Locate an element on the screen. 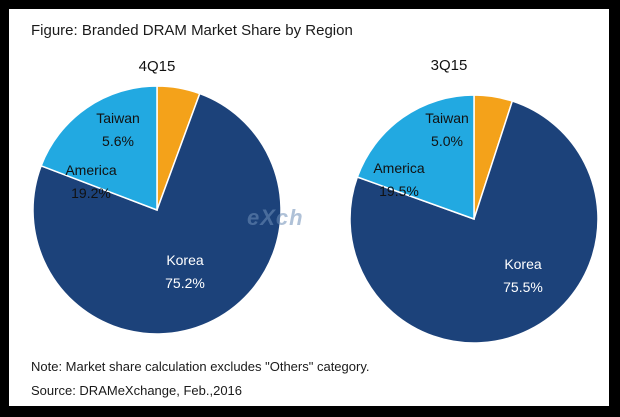  figure-source: Source: DRAMeXchange, Feb.,2016 is located at coordinates (137, 390).